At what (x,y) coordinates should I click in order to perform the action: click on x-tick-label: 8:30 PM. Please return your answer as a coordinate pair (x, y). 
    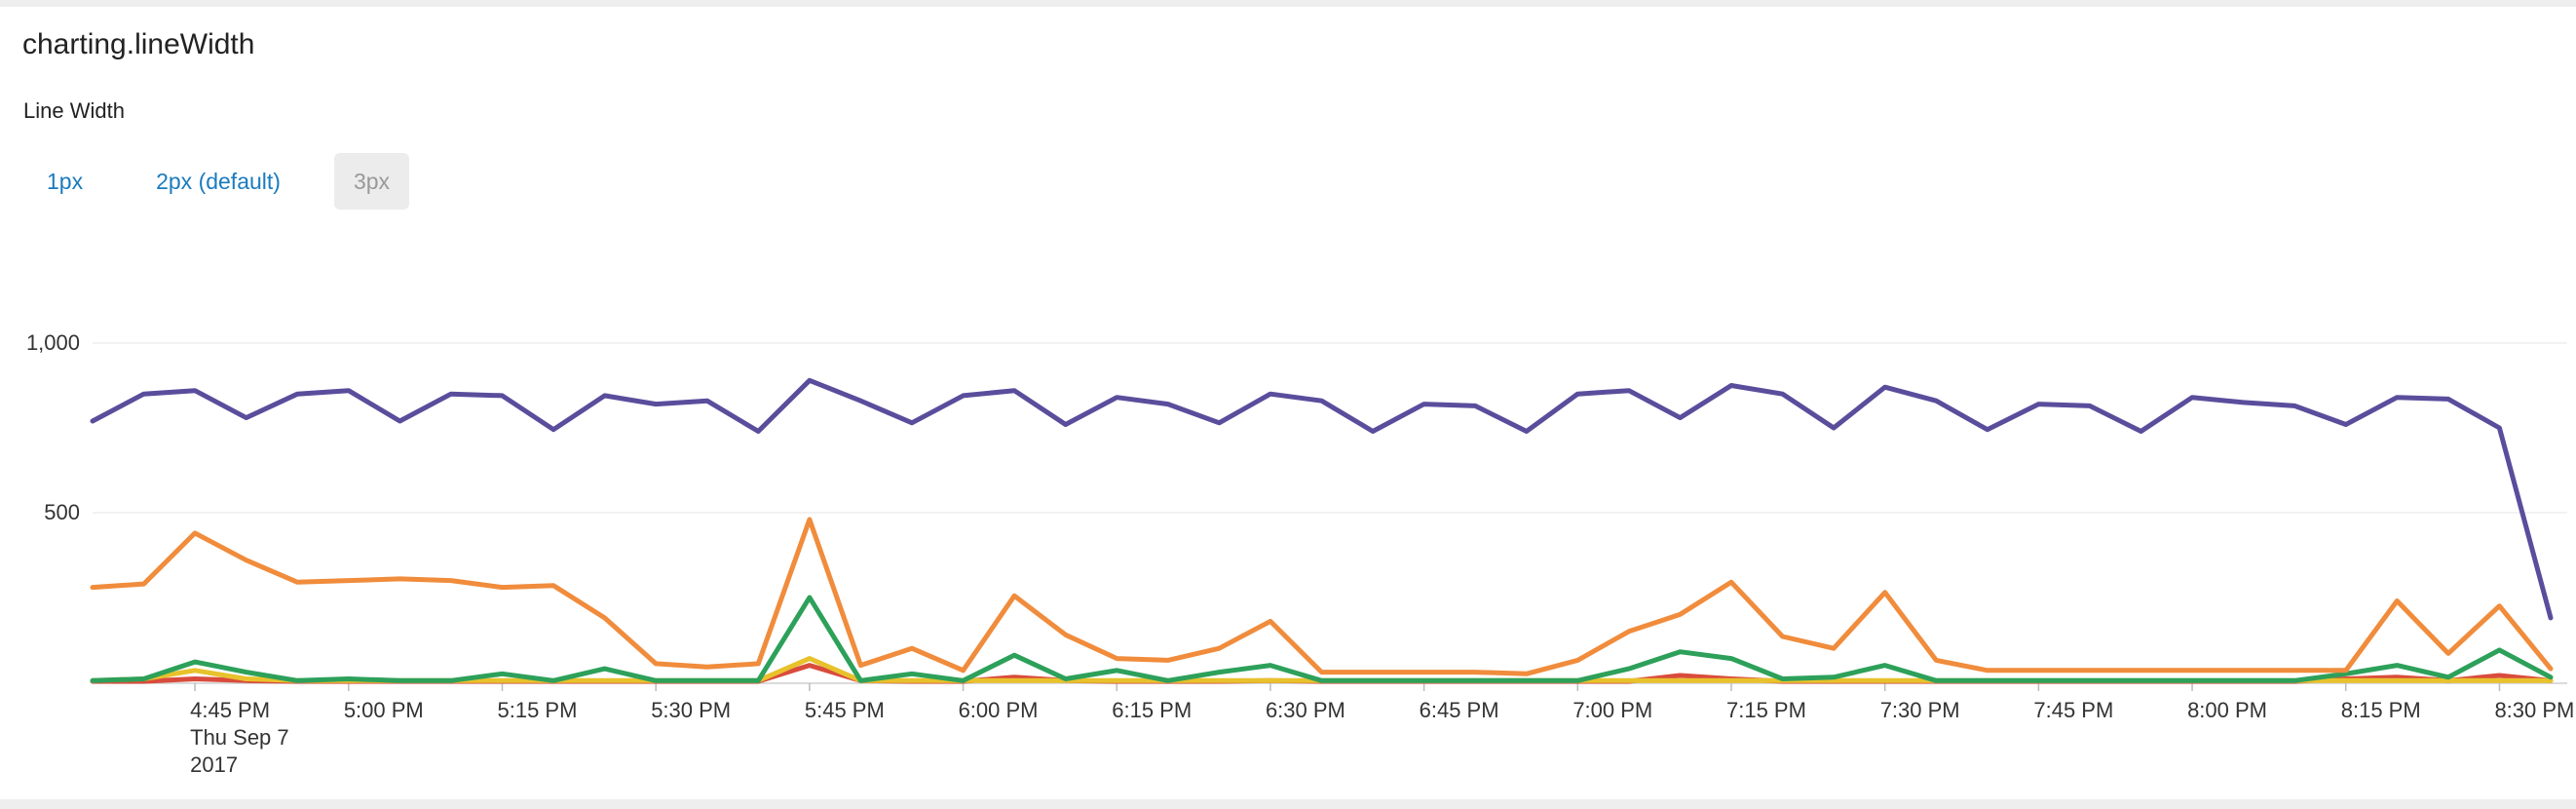
    Looking at the image, I should click on (2534, 710).